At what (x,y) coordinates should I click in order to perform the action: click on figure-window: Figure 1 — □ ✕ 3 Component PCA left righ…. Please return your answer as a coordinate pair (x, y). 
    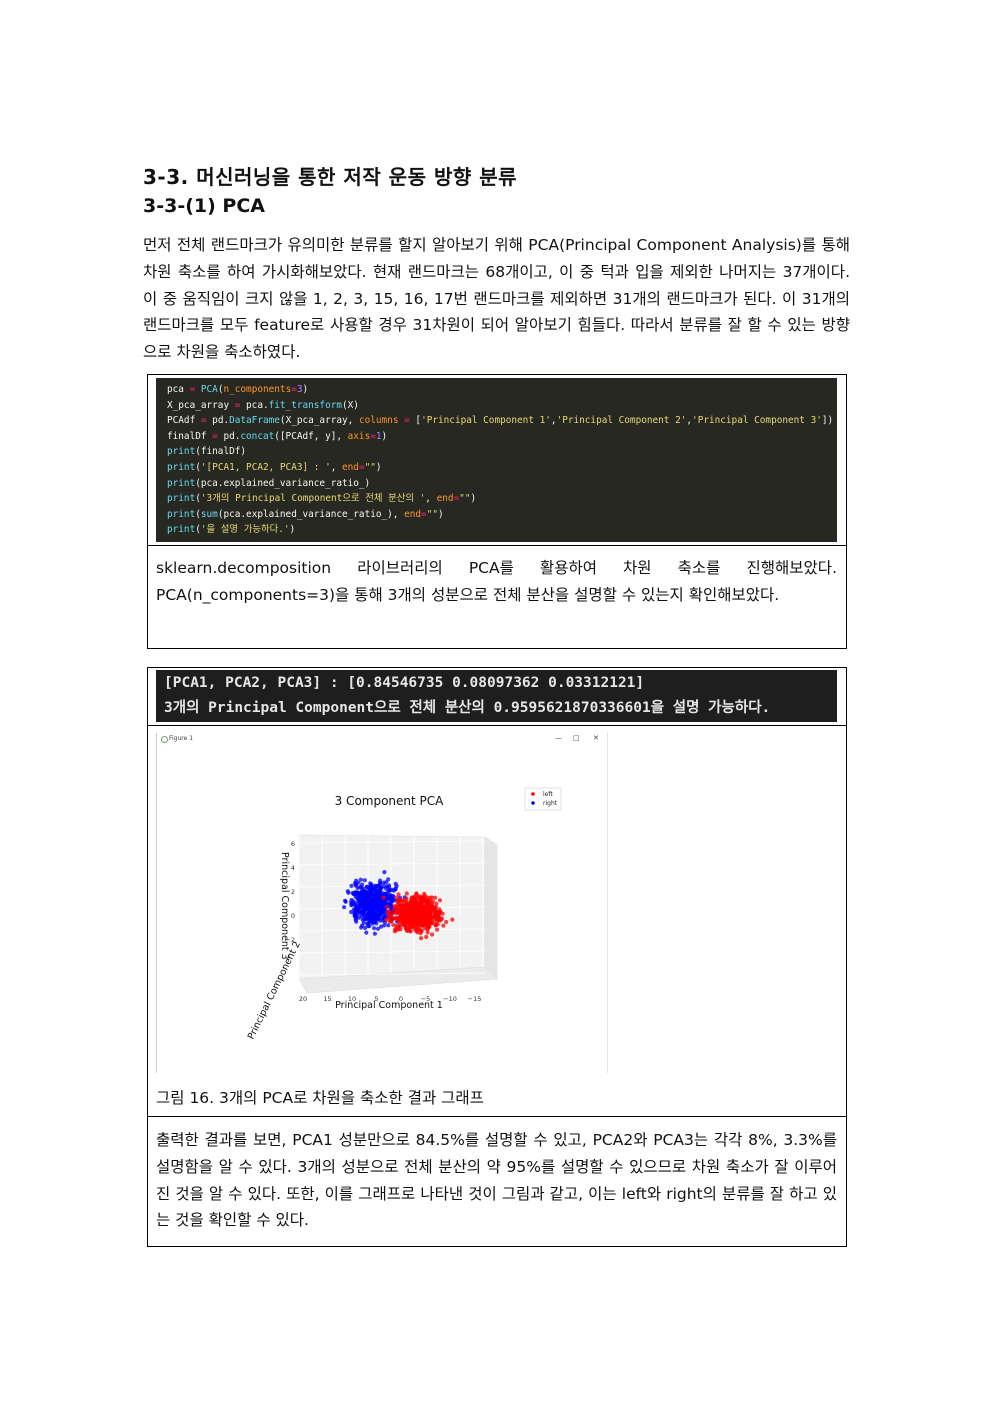
    Looking at the image, I should click on (382, 903).